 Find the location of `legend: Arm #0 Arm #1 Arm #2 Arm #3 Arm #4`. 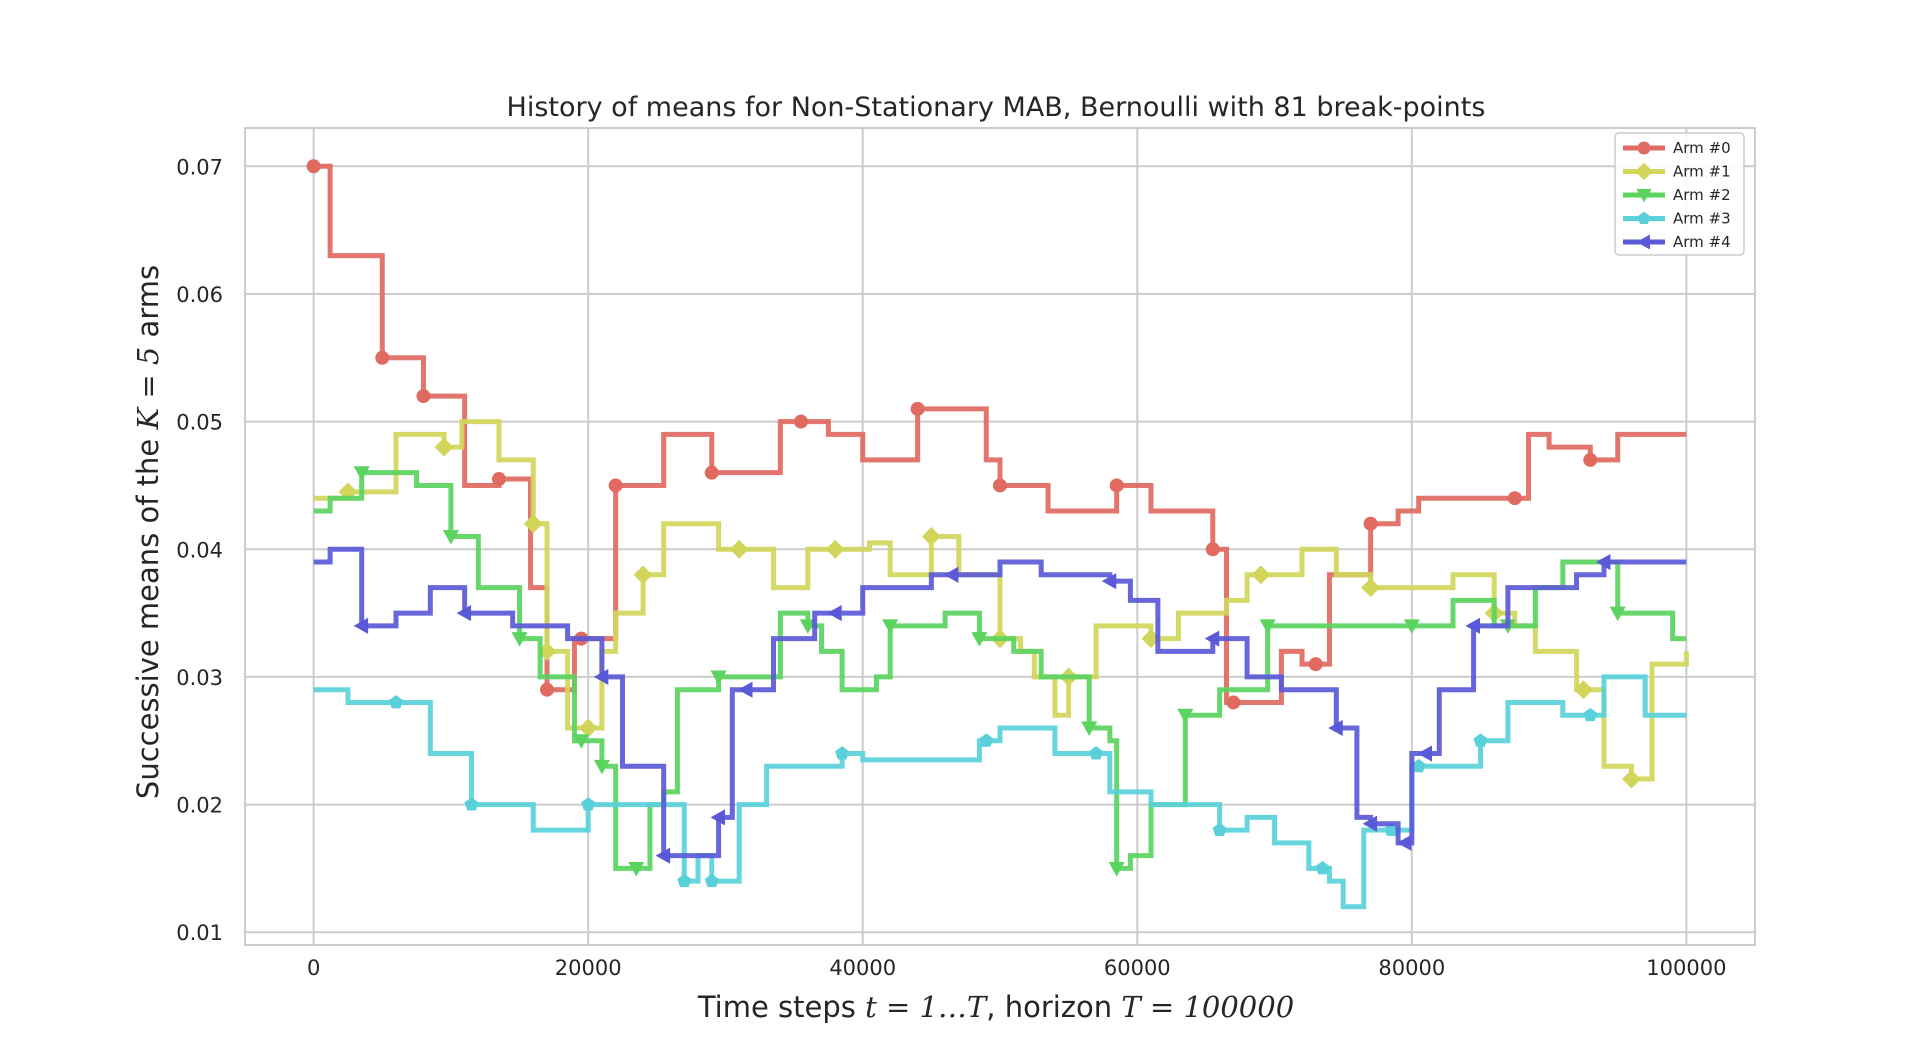

legend: Arm #0 Arm #1 Arm #2 Arm #3 Arm #4 is located at coordinates (1679, 194).